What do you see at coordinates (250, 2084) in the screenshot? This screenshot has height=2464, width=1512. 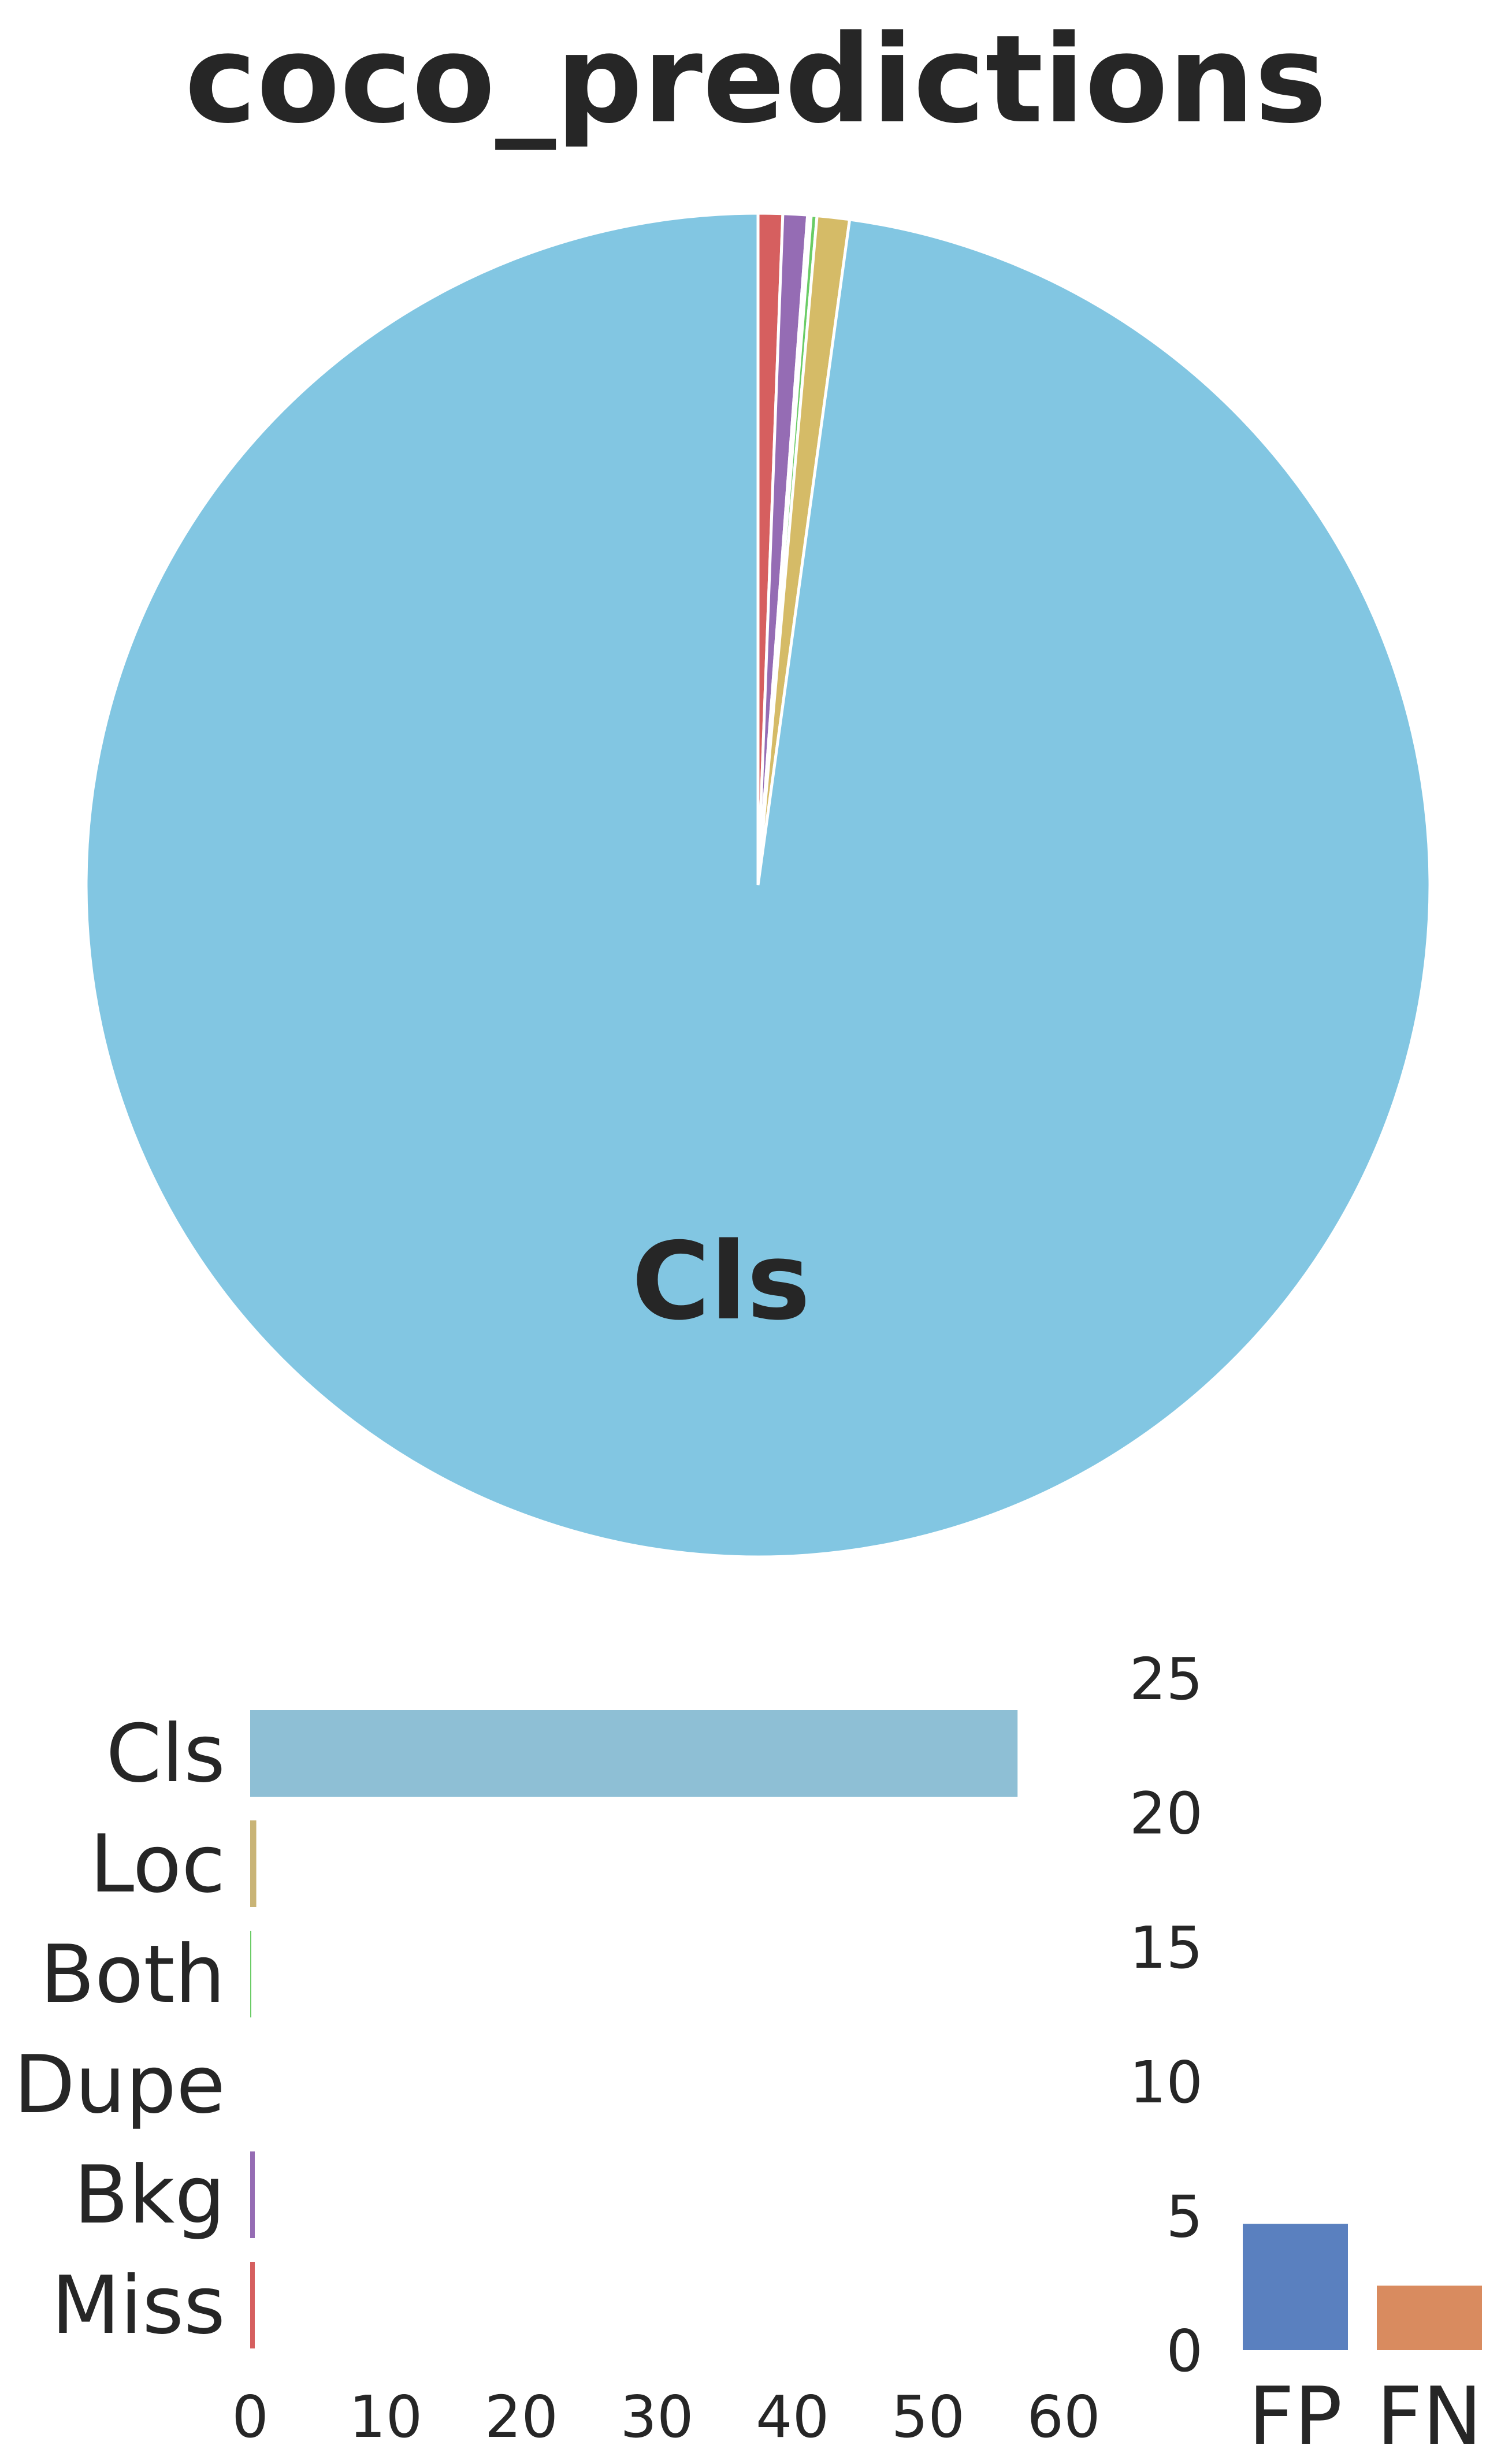 I see `bar-dupe` at bounding box center [250, 2084].